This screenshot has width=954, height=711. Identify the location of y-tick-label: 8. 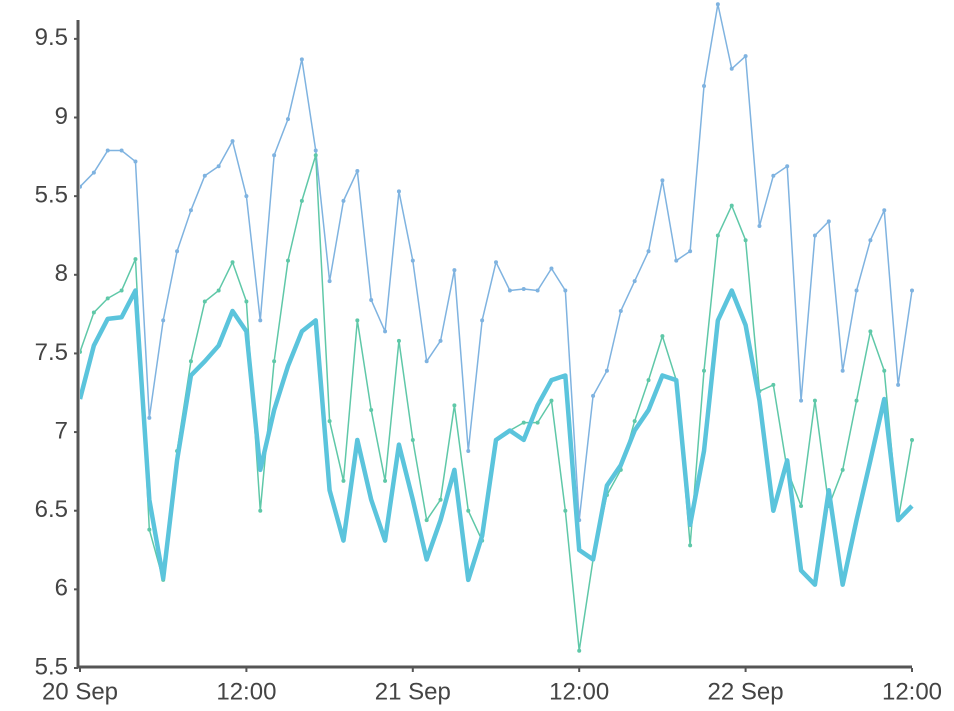
(61, 273).